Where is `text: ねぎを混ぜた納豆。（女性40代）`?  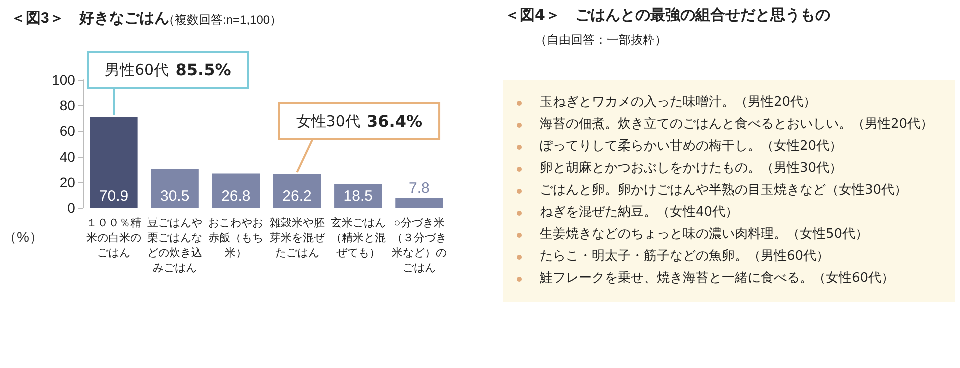
text: ねぎを混ぜた納豆。（女性40代） is located at coordinates (639, 213).